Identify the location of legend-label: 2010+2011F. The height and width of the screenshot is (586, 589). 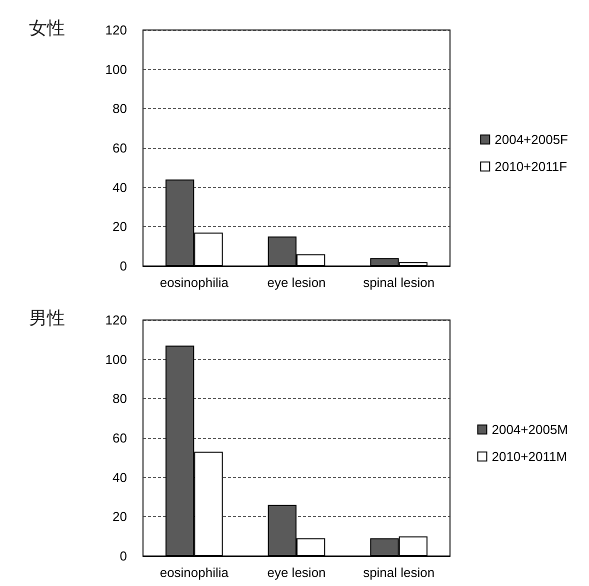
(531, 166).